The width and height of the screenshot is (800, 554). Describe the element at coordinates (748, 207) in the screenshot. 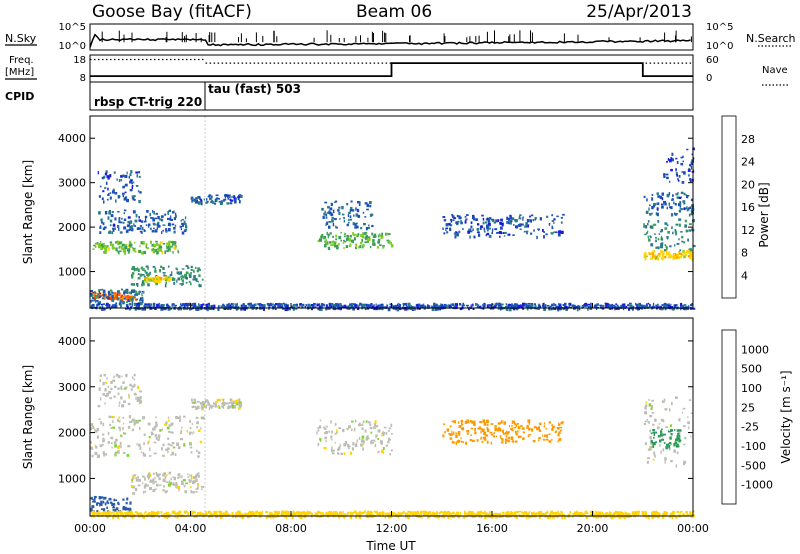

I see `colorbar-tick-label: 16` at that location.